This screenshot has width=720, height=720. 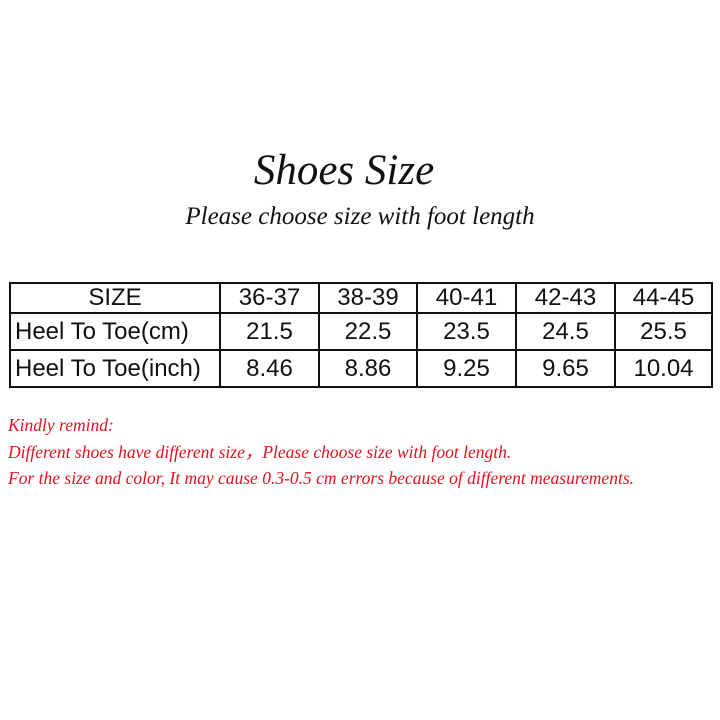 I want to click on row-label: Heel To Toe(cm), so click(x=115, y=331).